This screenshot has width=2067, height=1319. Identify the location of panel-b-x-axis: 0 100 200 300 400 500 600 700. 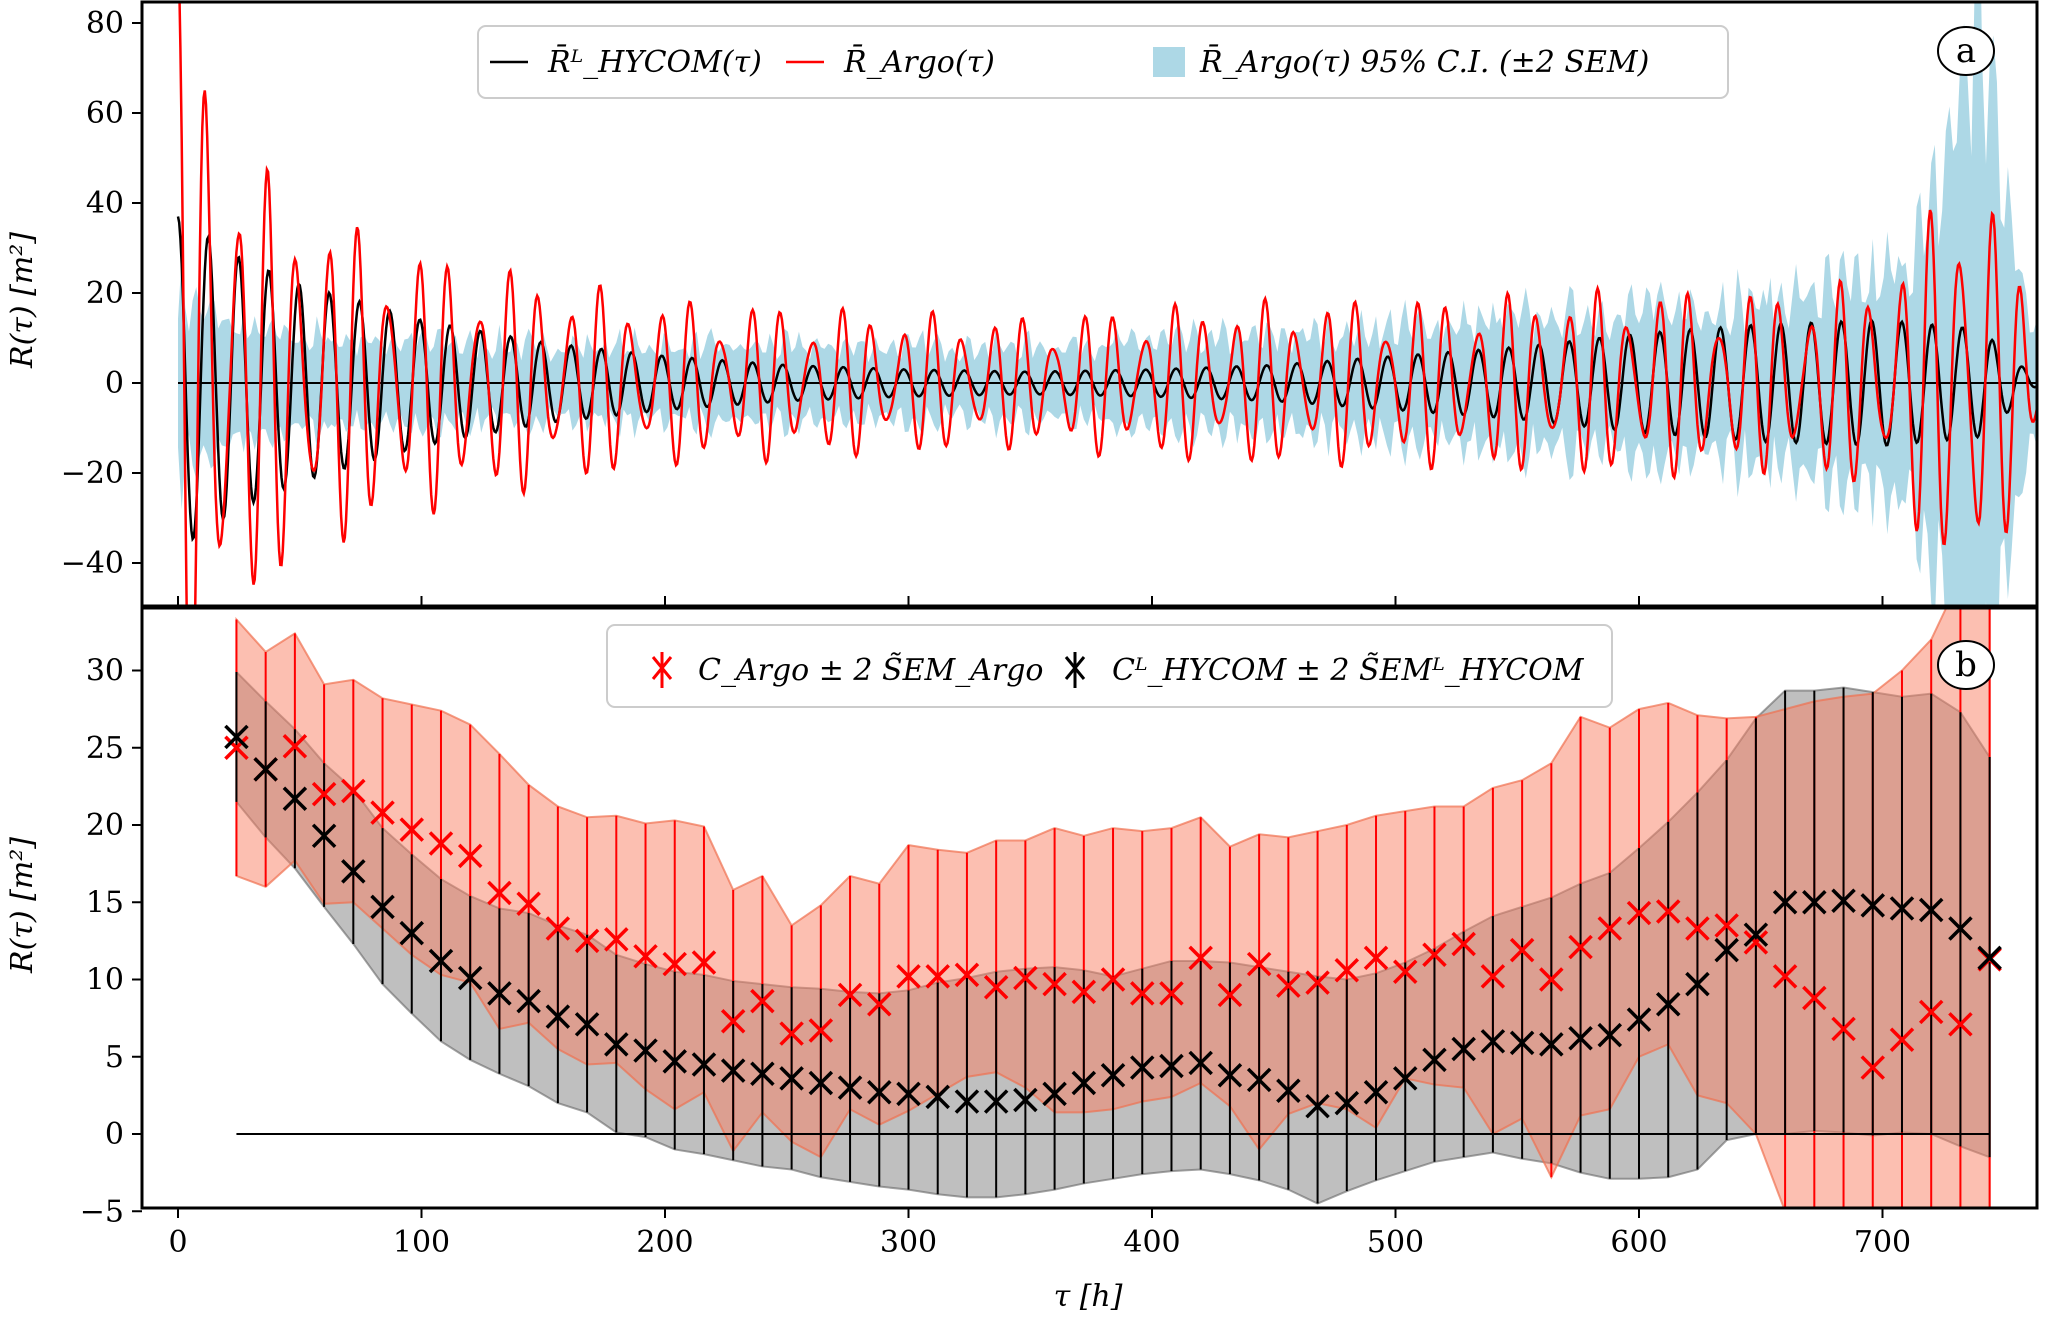
(1039, 1234).